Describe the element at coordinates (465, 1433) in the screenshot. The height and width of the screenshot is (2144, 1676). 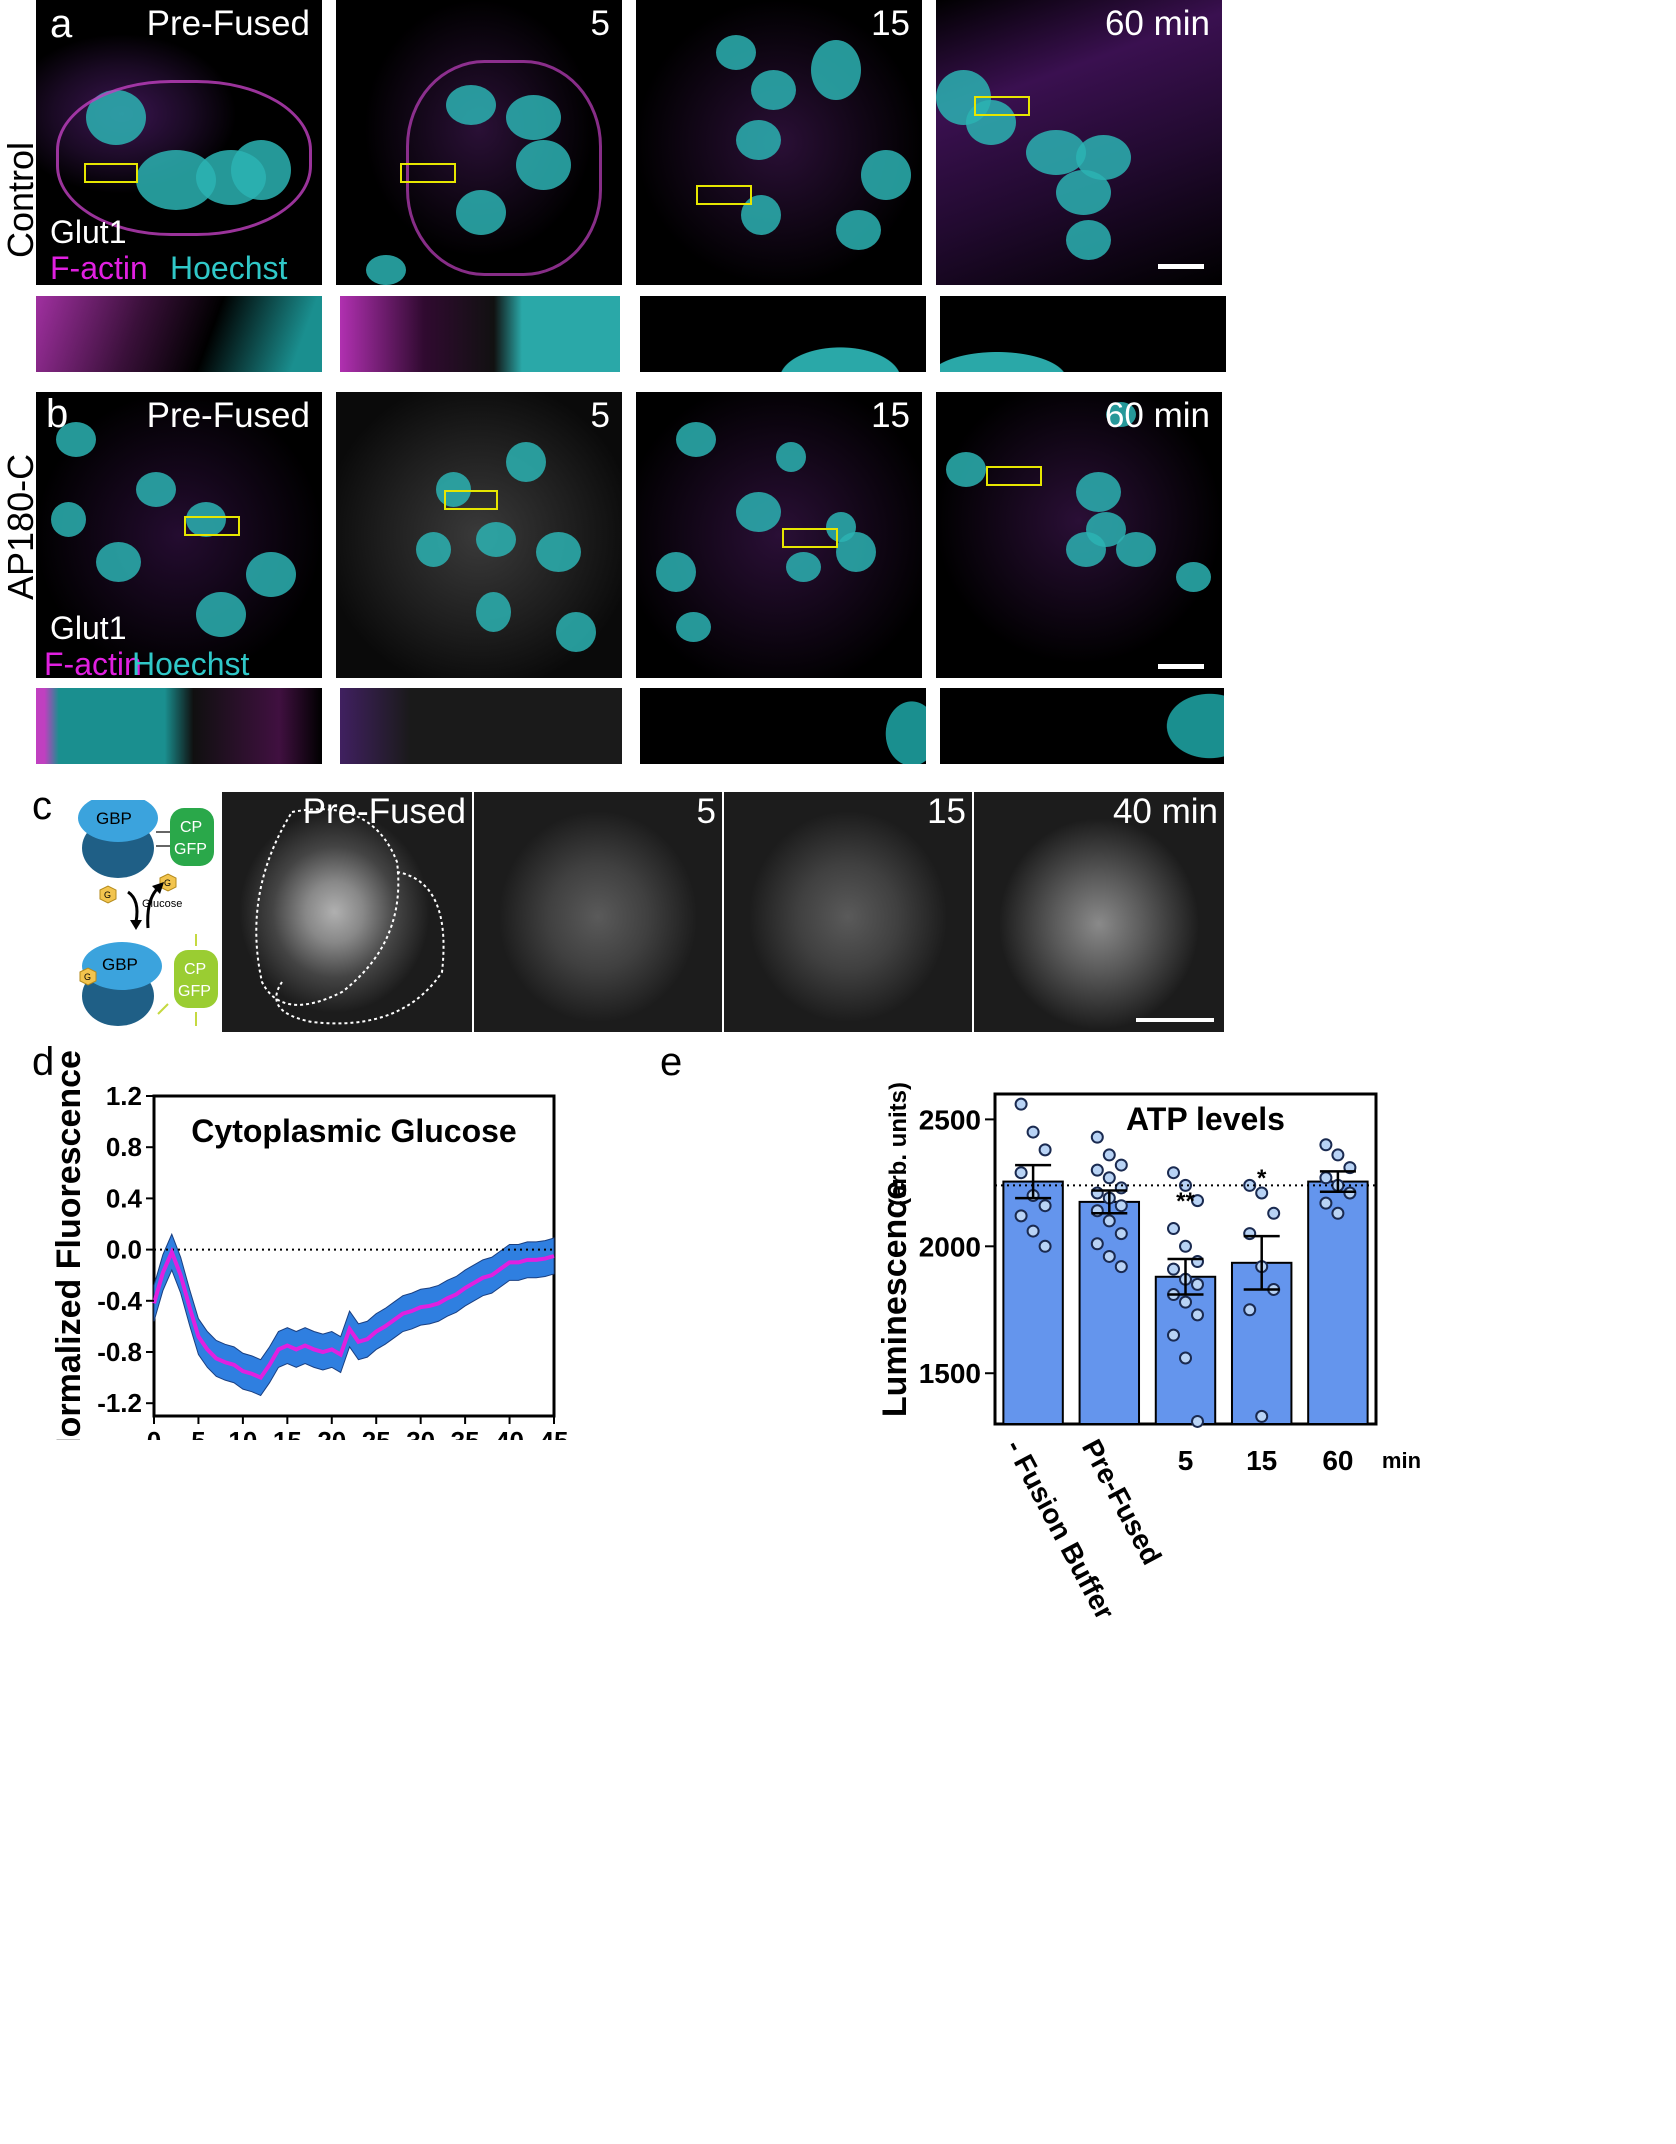
I see `x-tick-label: 35` at that location.